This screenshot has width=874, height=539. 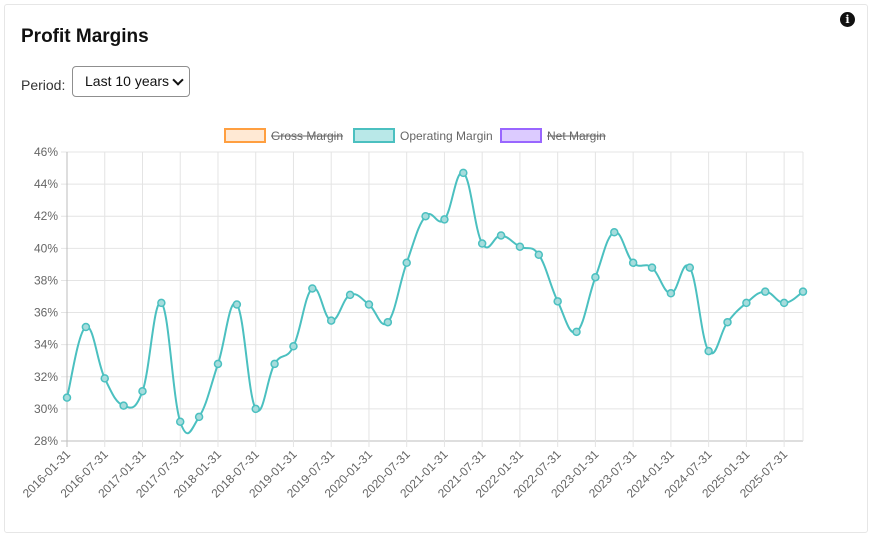 What do you see at coordinates (46, 152) in the screenshot?
I see `y-tick-label: 46%` at bounding box center [46, 152].